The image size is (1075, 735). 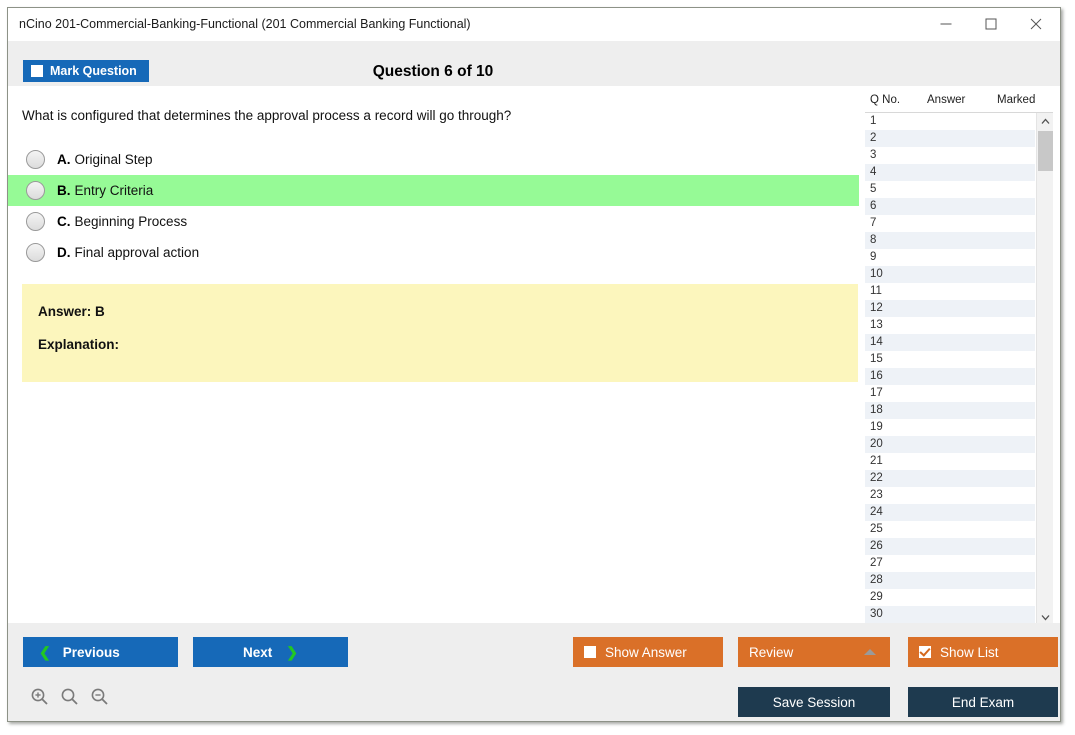 I want to click on option-letter: A., so click(x=64, y=159).